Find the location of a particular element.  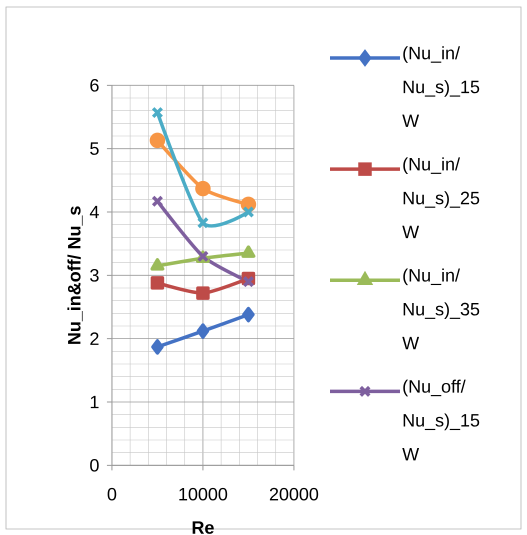

y-tick-label: 1 is located at coordinates (94, 402).